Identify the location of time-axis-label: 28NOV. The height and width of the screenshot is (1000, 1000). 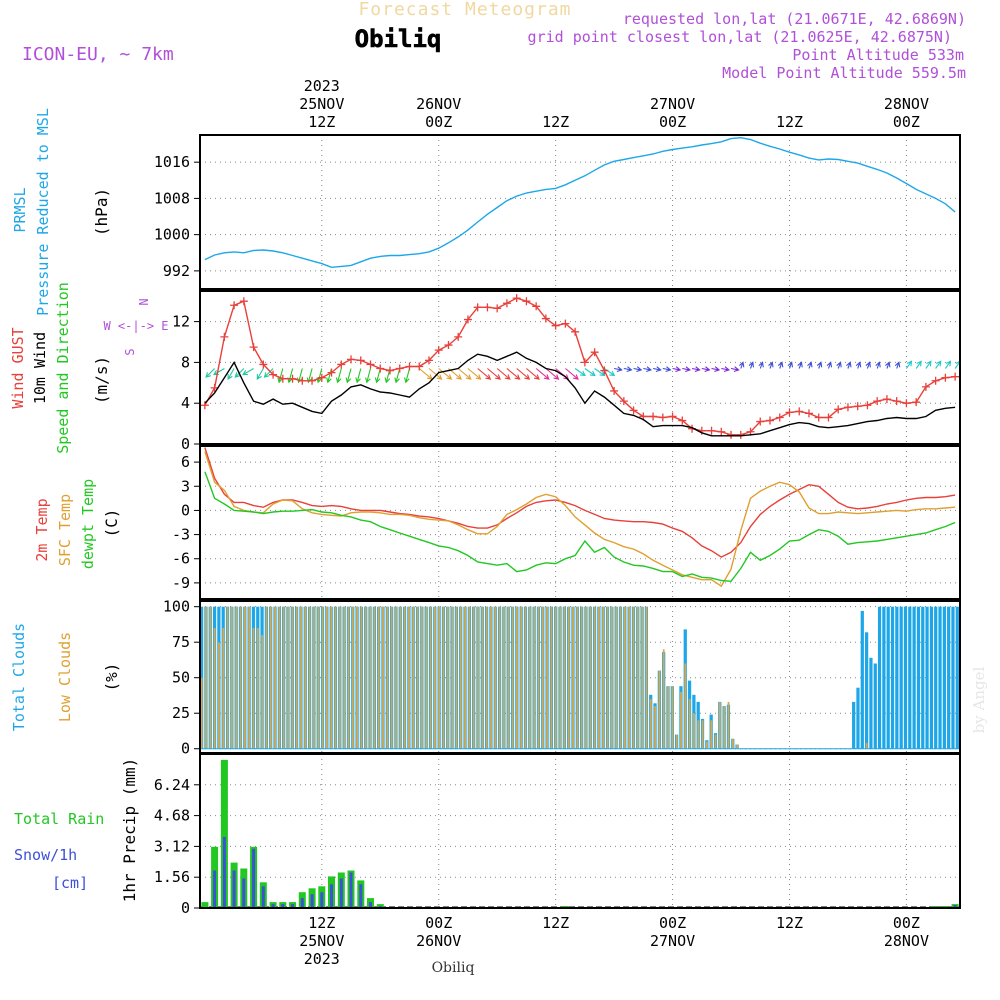
(906, 104).